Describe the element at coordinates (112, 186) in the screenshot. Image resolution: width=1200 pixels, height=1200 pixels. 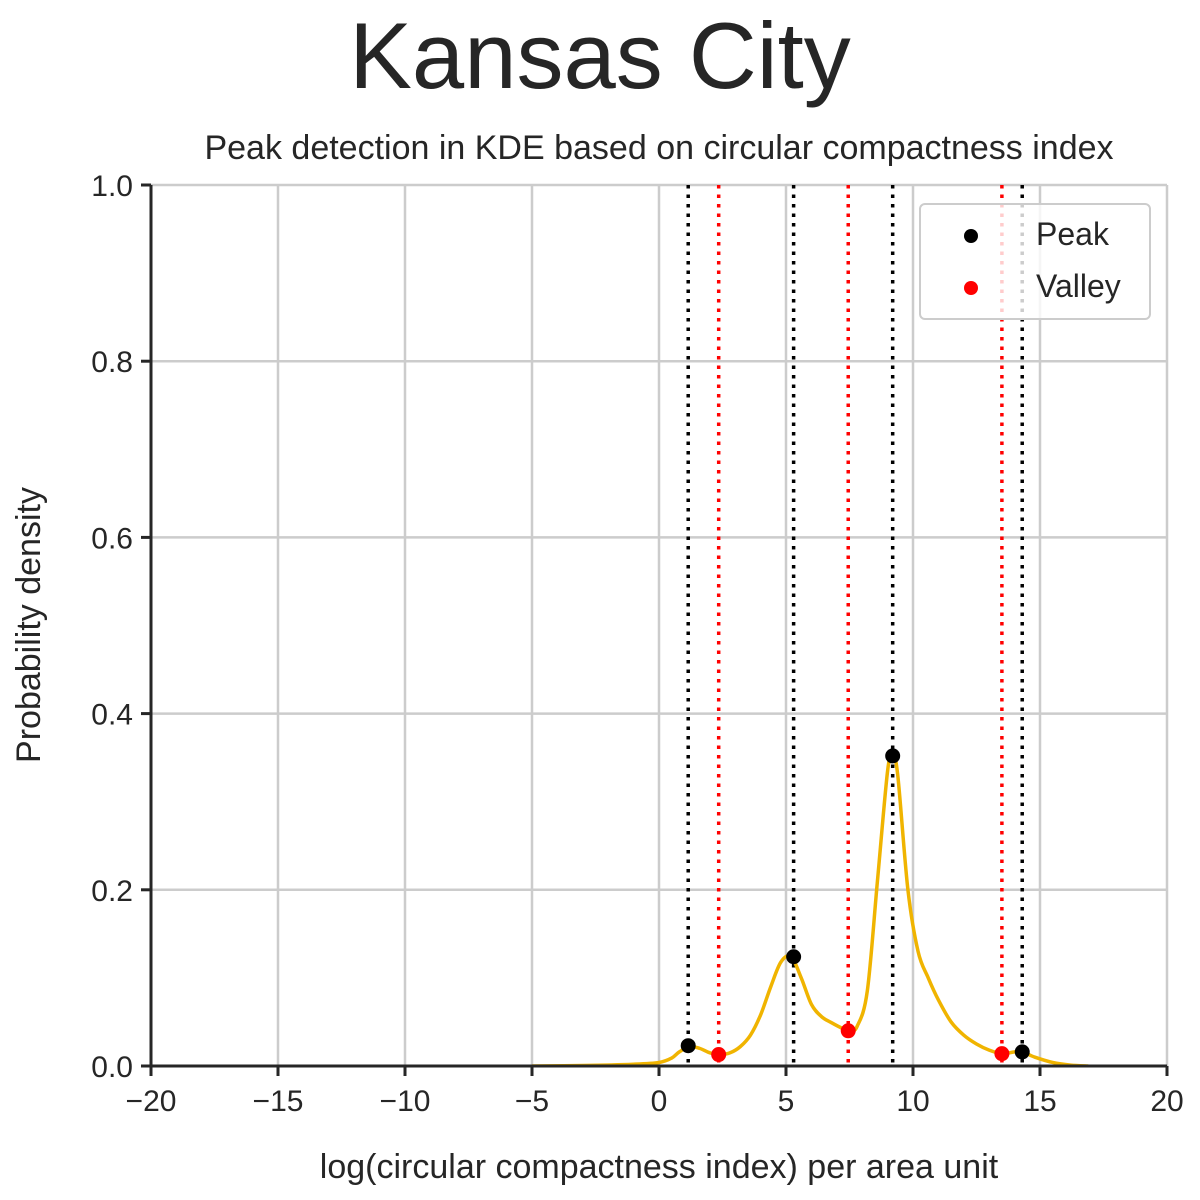
I see `y-tick-label: 1.0` at that location.